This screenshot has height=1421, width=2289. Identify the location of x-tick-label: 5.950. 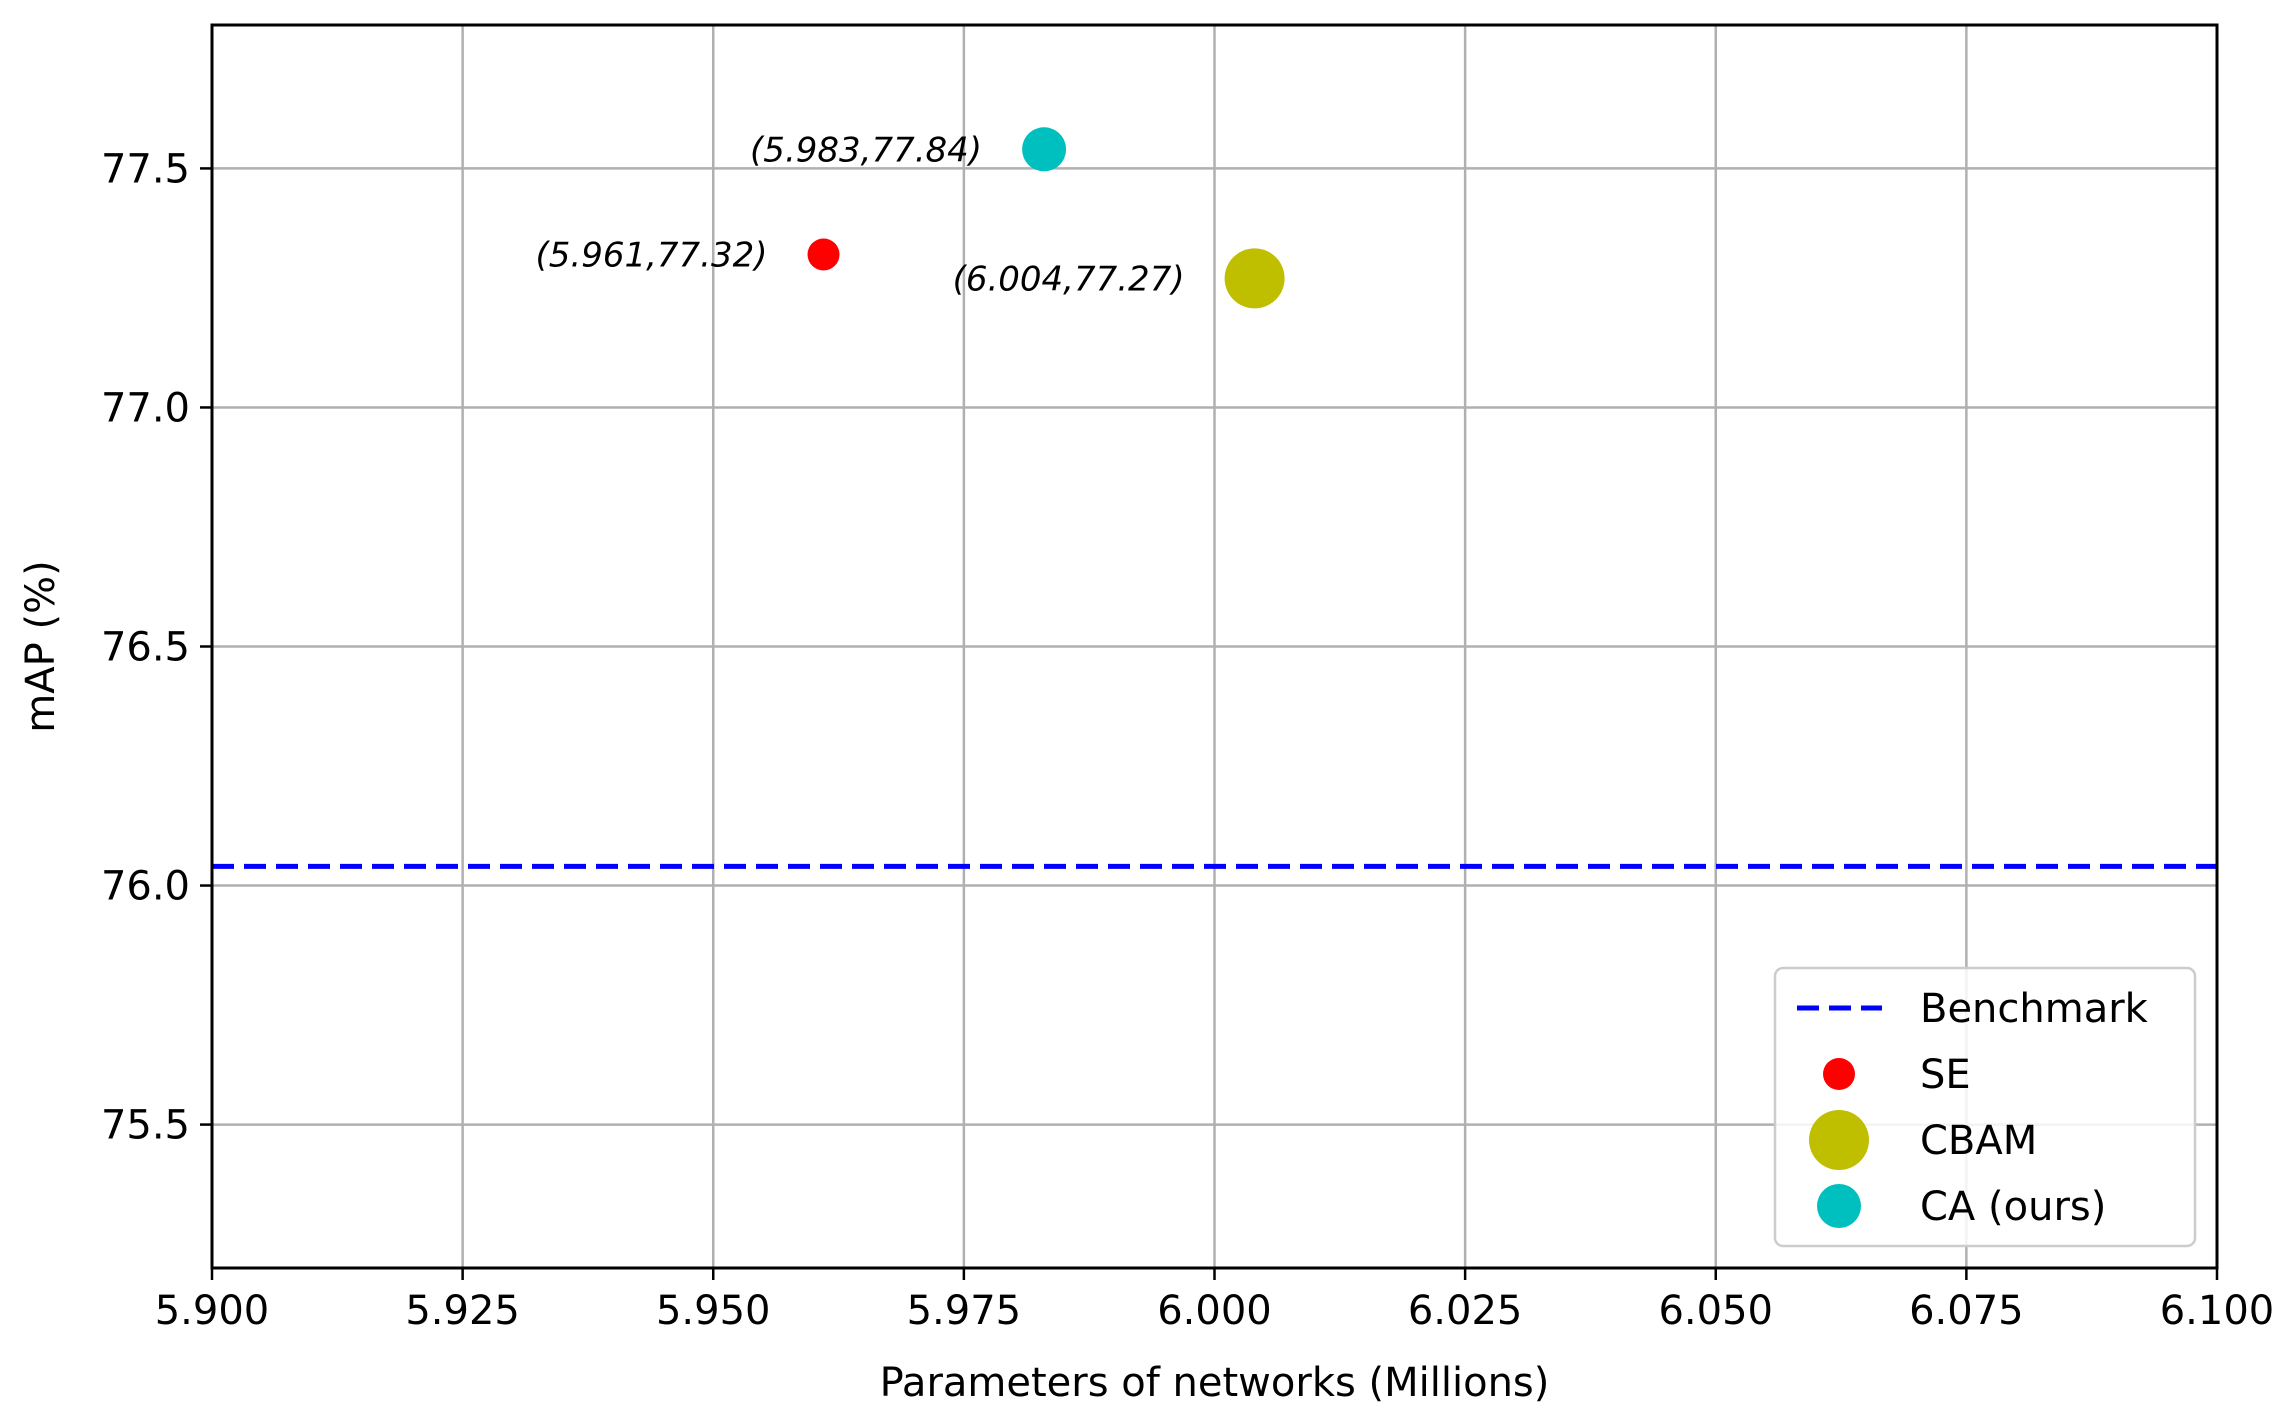
(713, 1311).